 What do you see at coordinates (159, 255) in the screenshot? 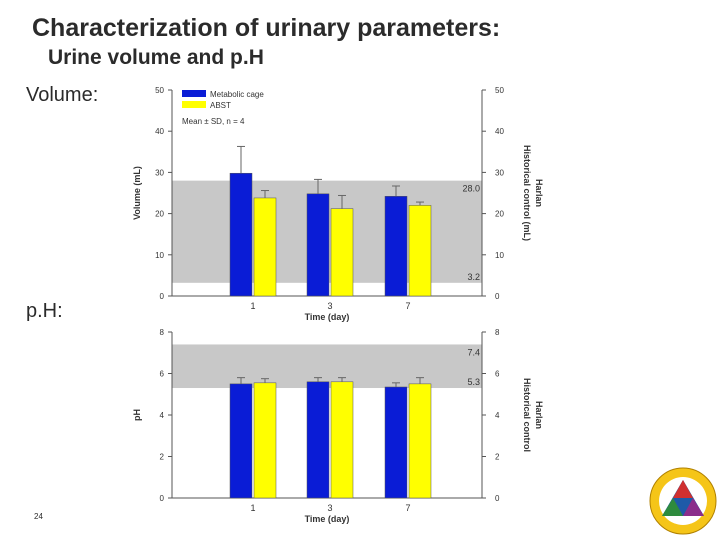
I see `volume-left-tick-label: 10` at bounding box center [159, 255].